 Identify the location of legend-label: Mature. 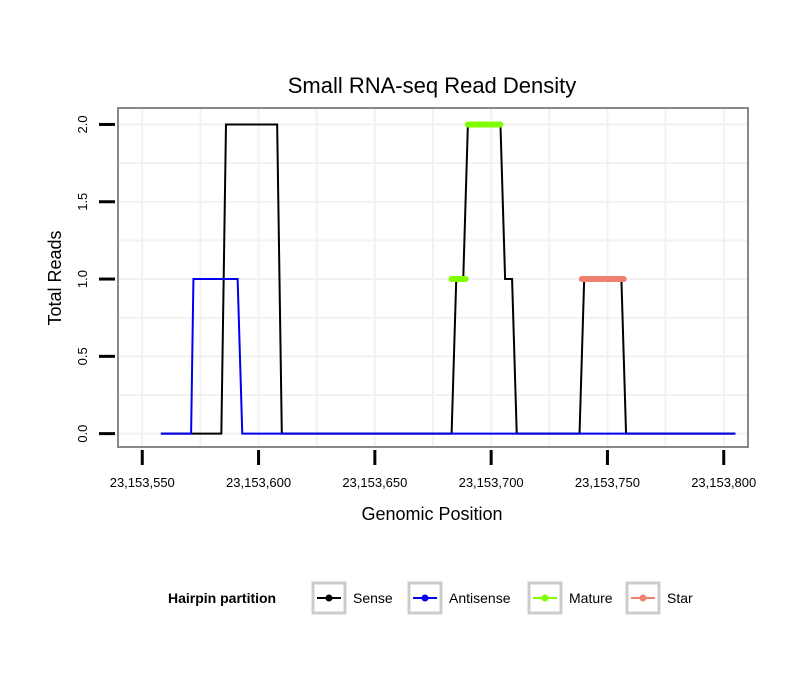
(591, 598).